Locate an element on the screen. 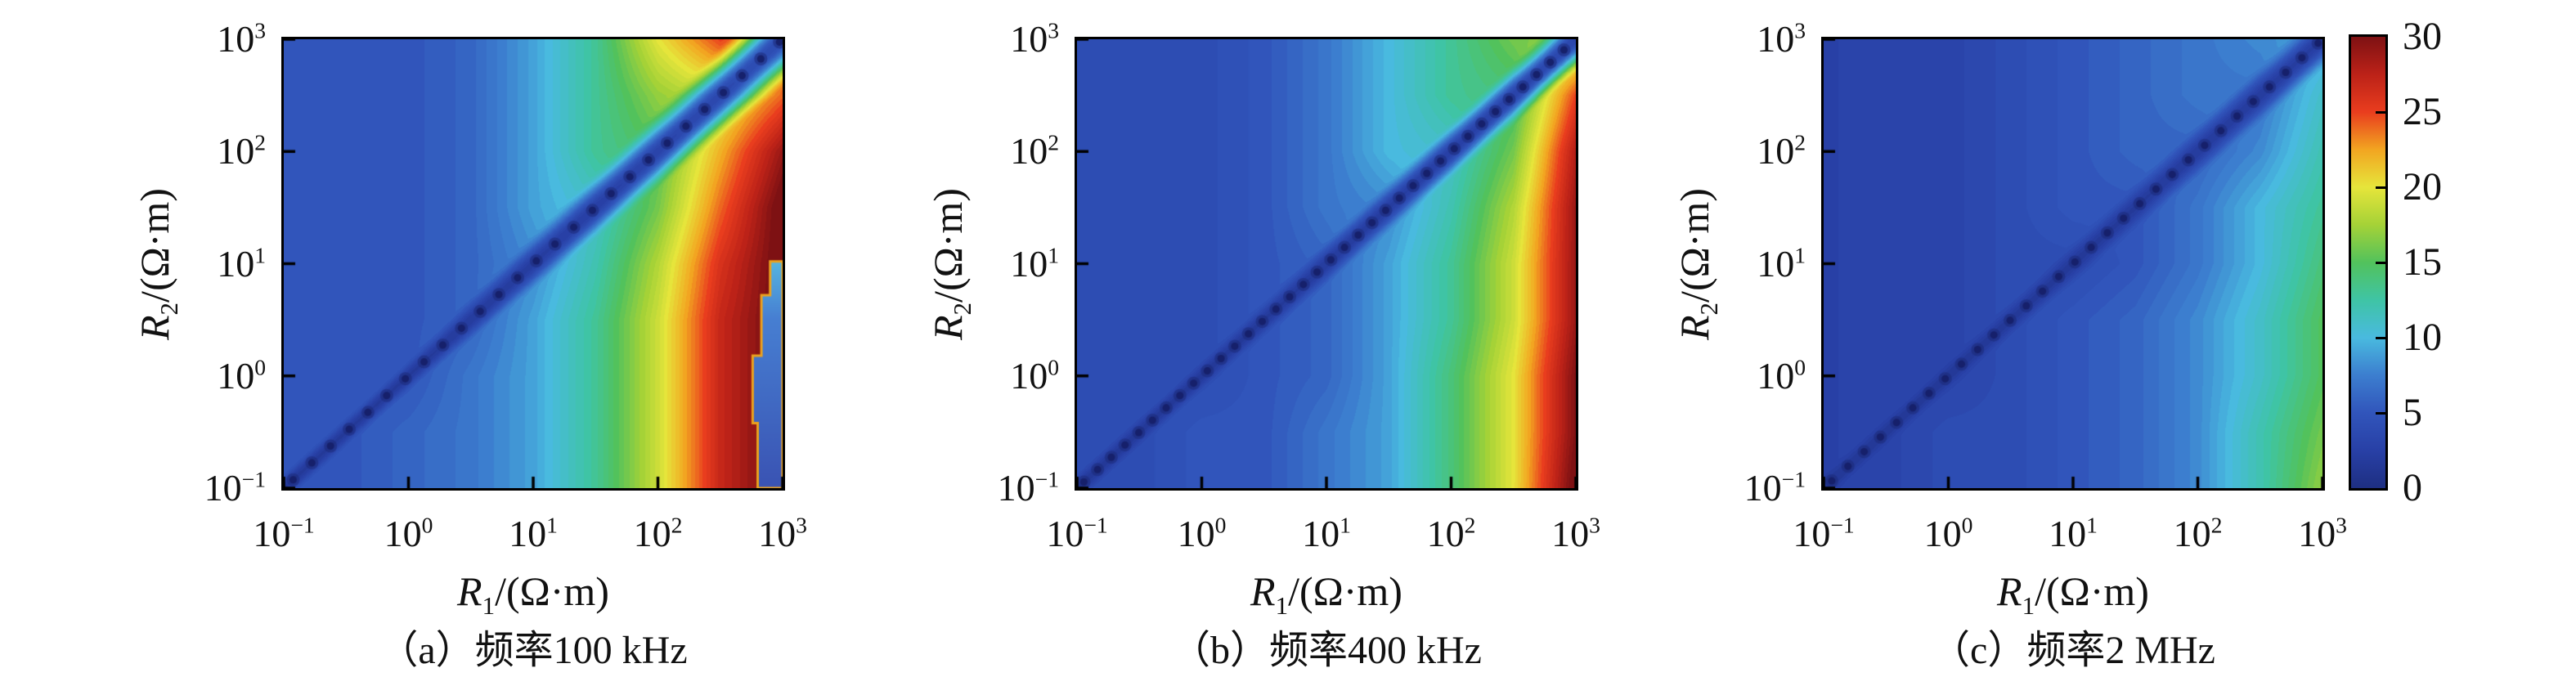 The width and height of the screenshot is (2576, 686). x-axis-label-a: R1/(Ω·m) is located at coordinates (533, 593).